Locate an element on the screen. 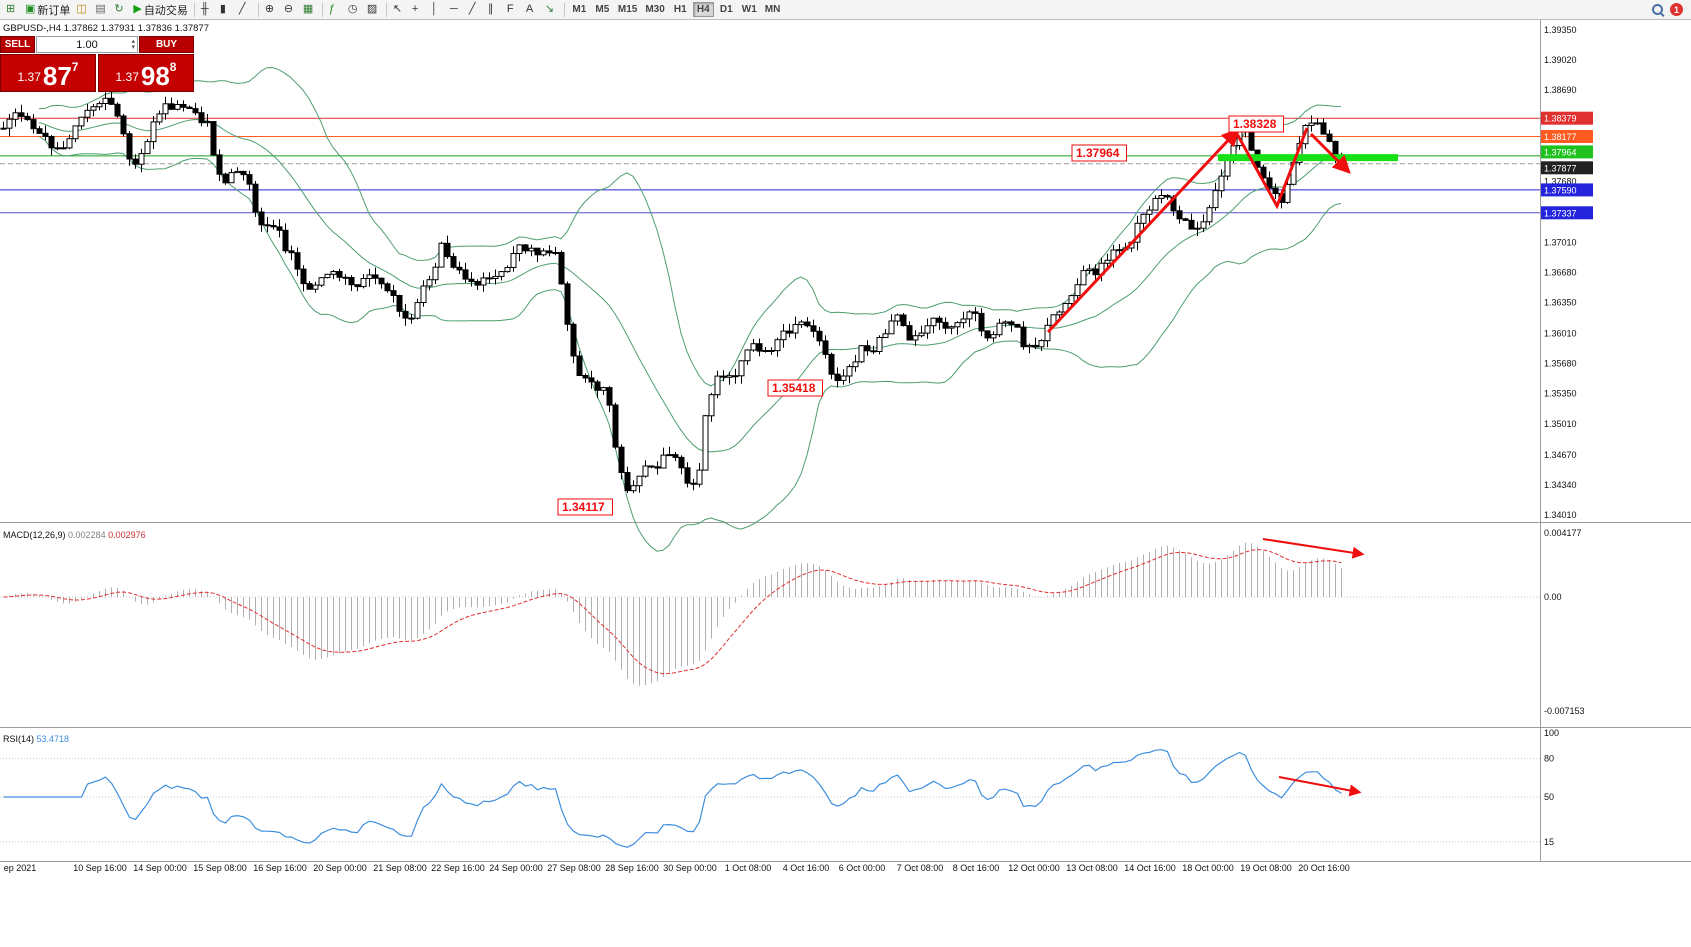 The width and height of the screenshot is (1691, 947). market-watch-icon: ◫ is located at coordinates (81, 9).